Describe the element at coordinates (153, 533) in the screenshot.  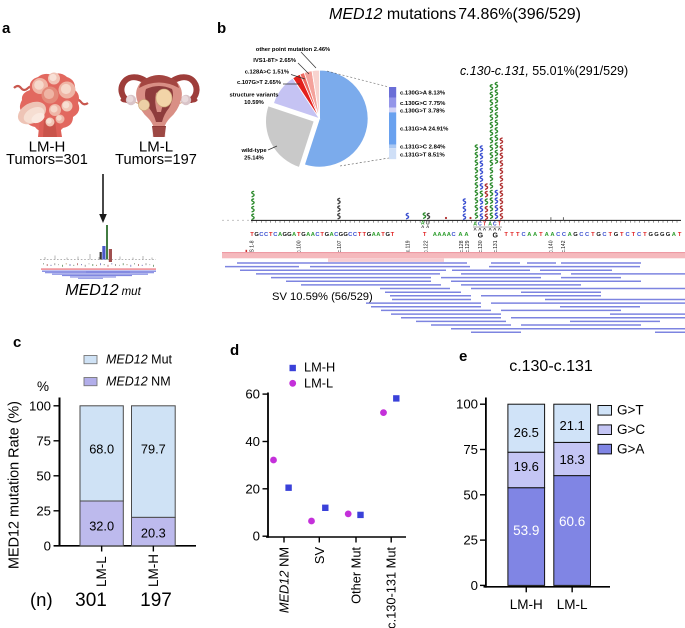
I see `svg-text: 20.3` at that location.